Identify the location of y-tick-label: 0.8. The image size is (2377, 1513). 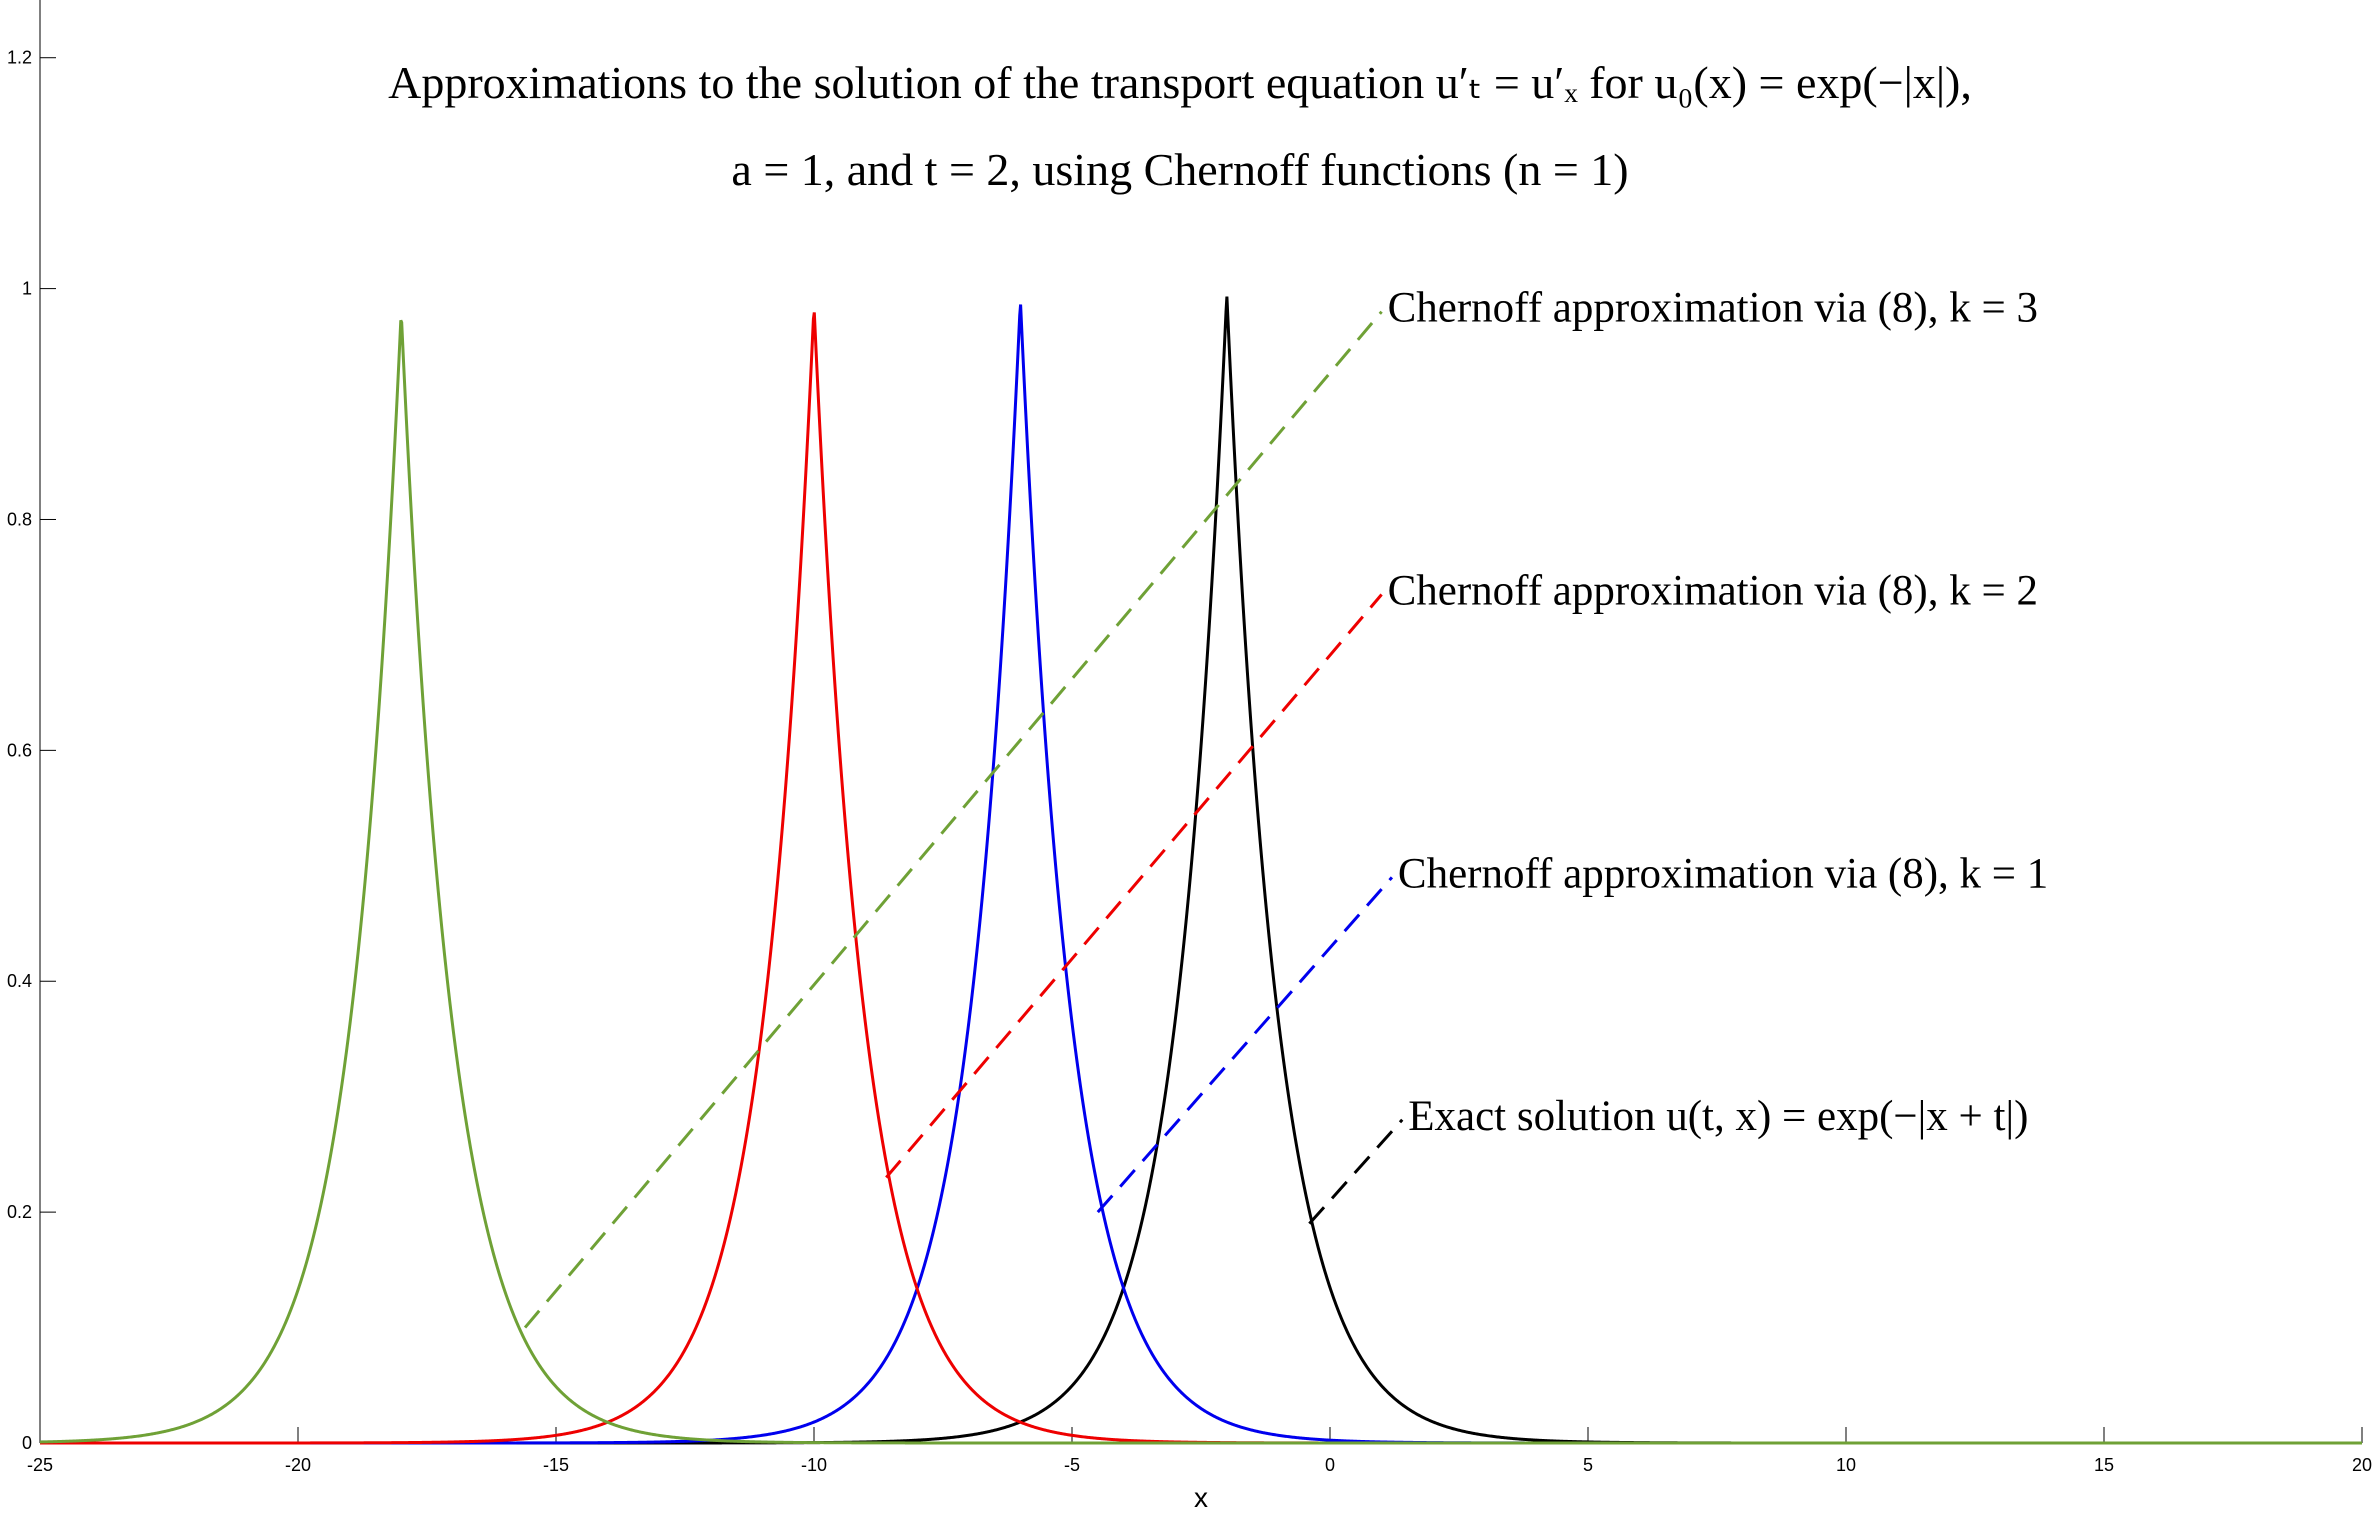
(19, 519).